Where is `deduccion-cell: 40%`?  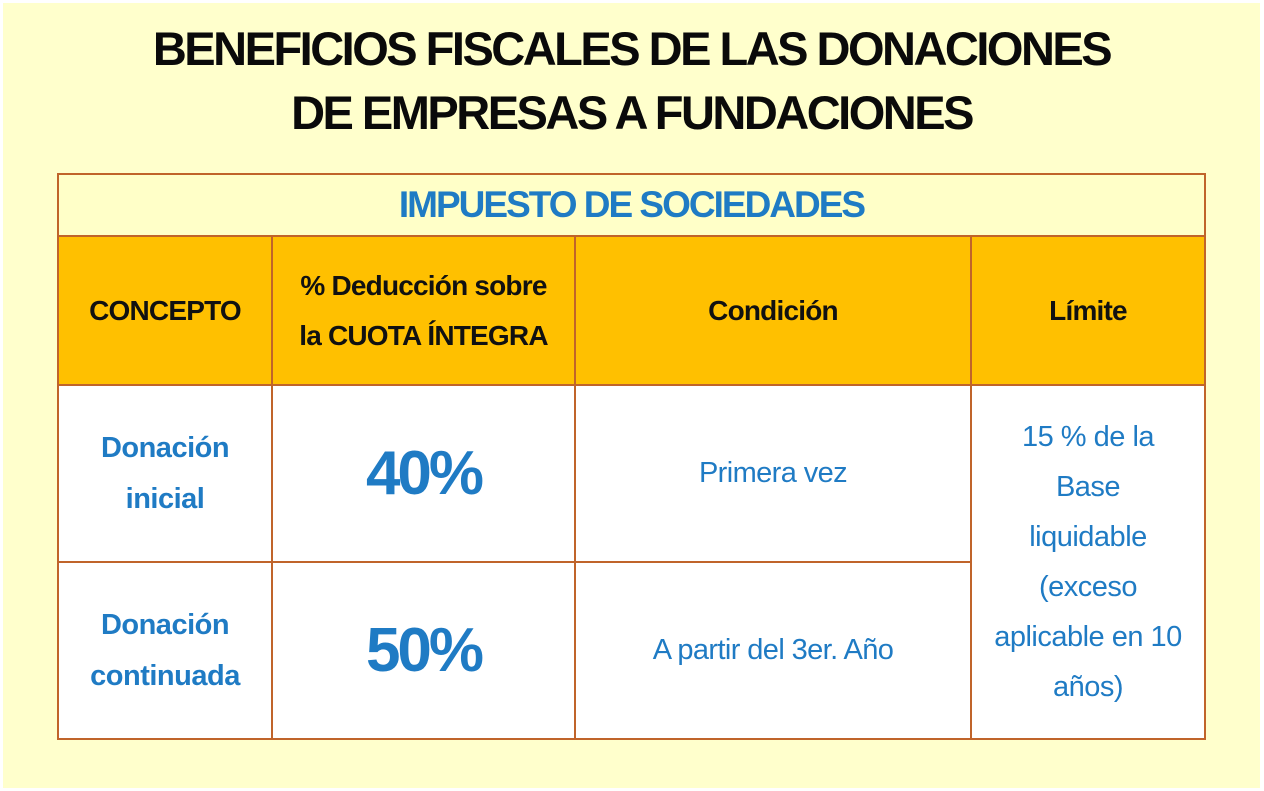 deduccion-cell: 40% is located at coordinates (423, 474).